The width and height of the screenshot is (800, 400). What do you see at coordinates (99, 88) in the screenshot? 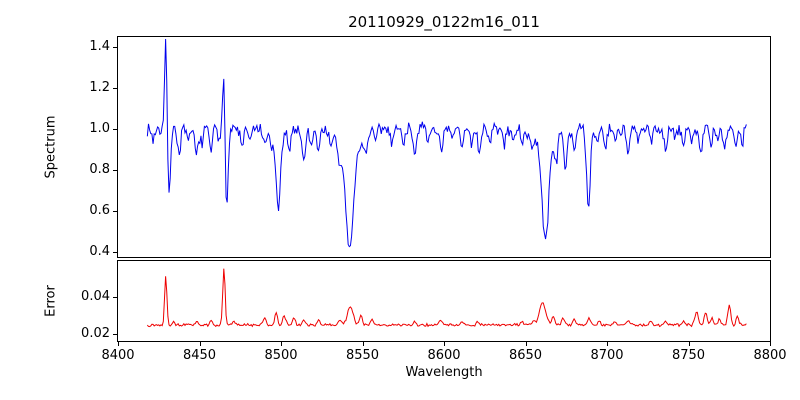
I see `y-tick-label: 1.2` at bounding box center [99, 88].